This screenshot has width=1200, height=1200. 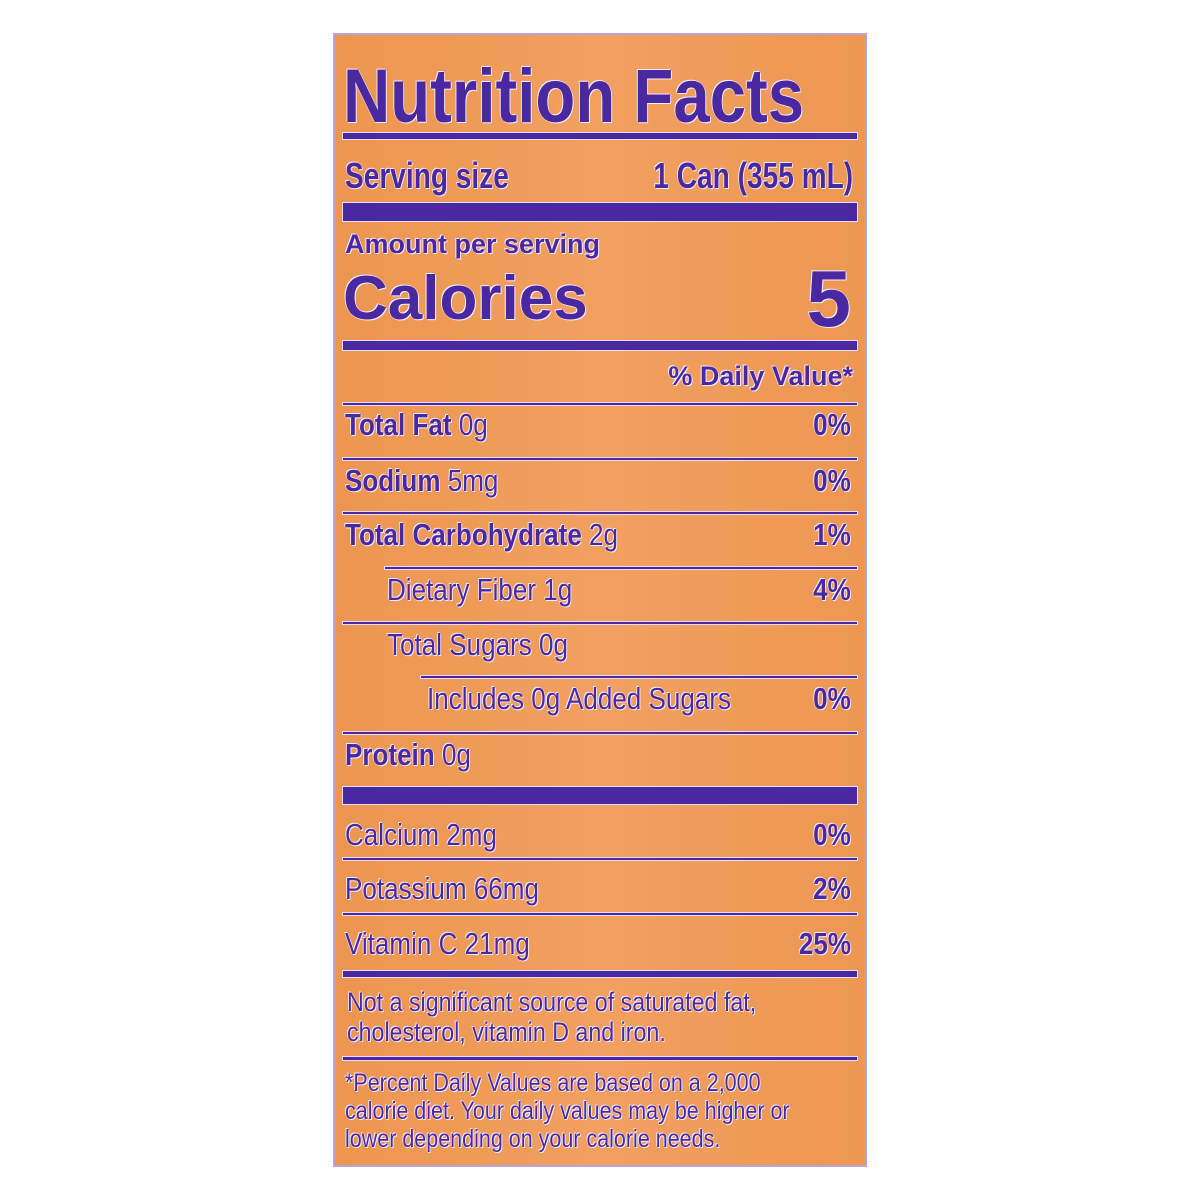 I want to click on nutrient-label: Dietary Fiber, so click(x=462, y=589).